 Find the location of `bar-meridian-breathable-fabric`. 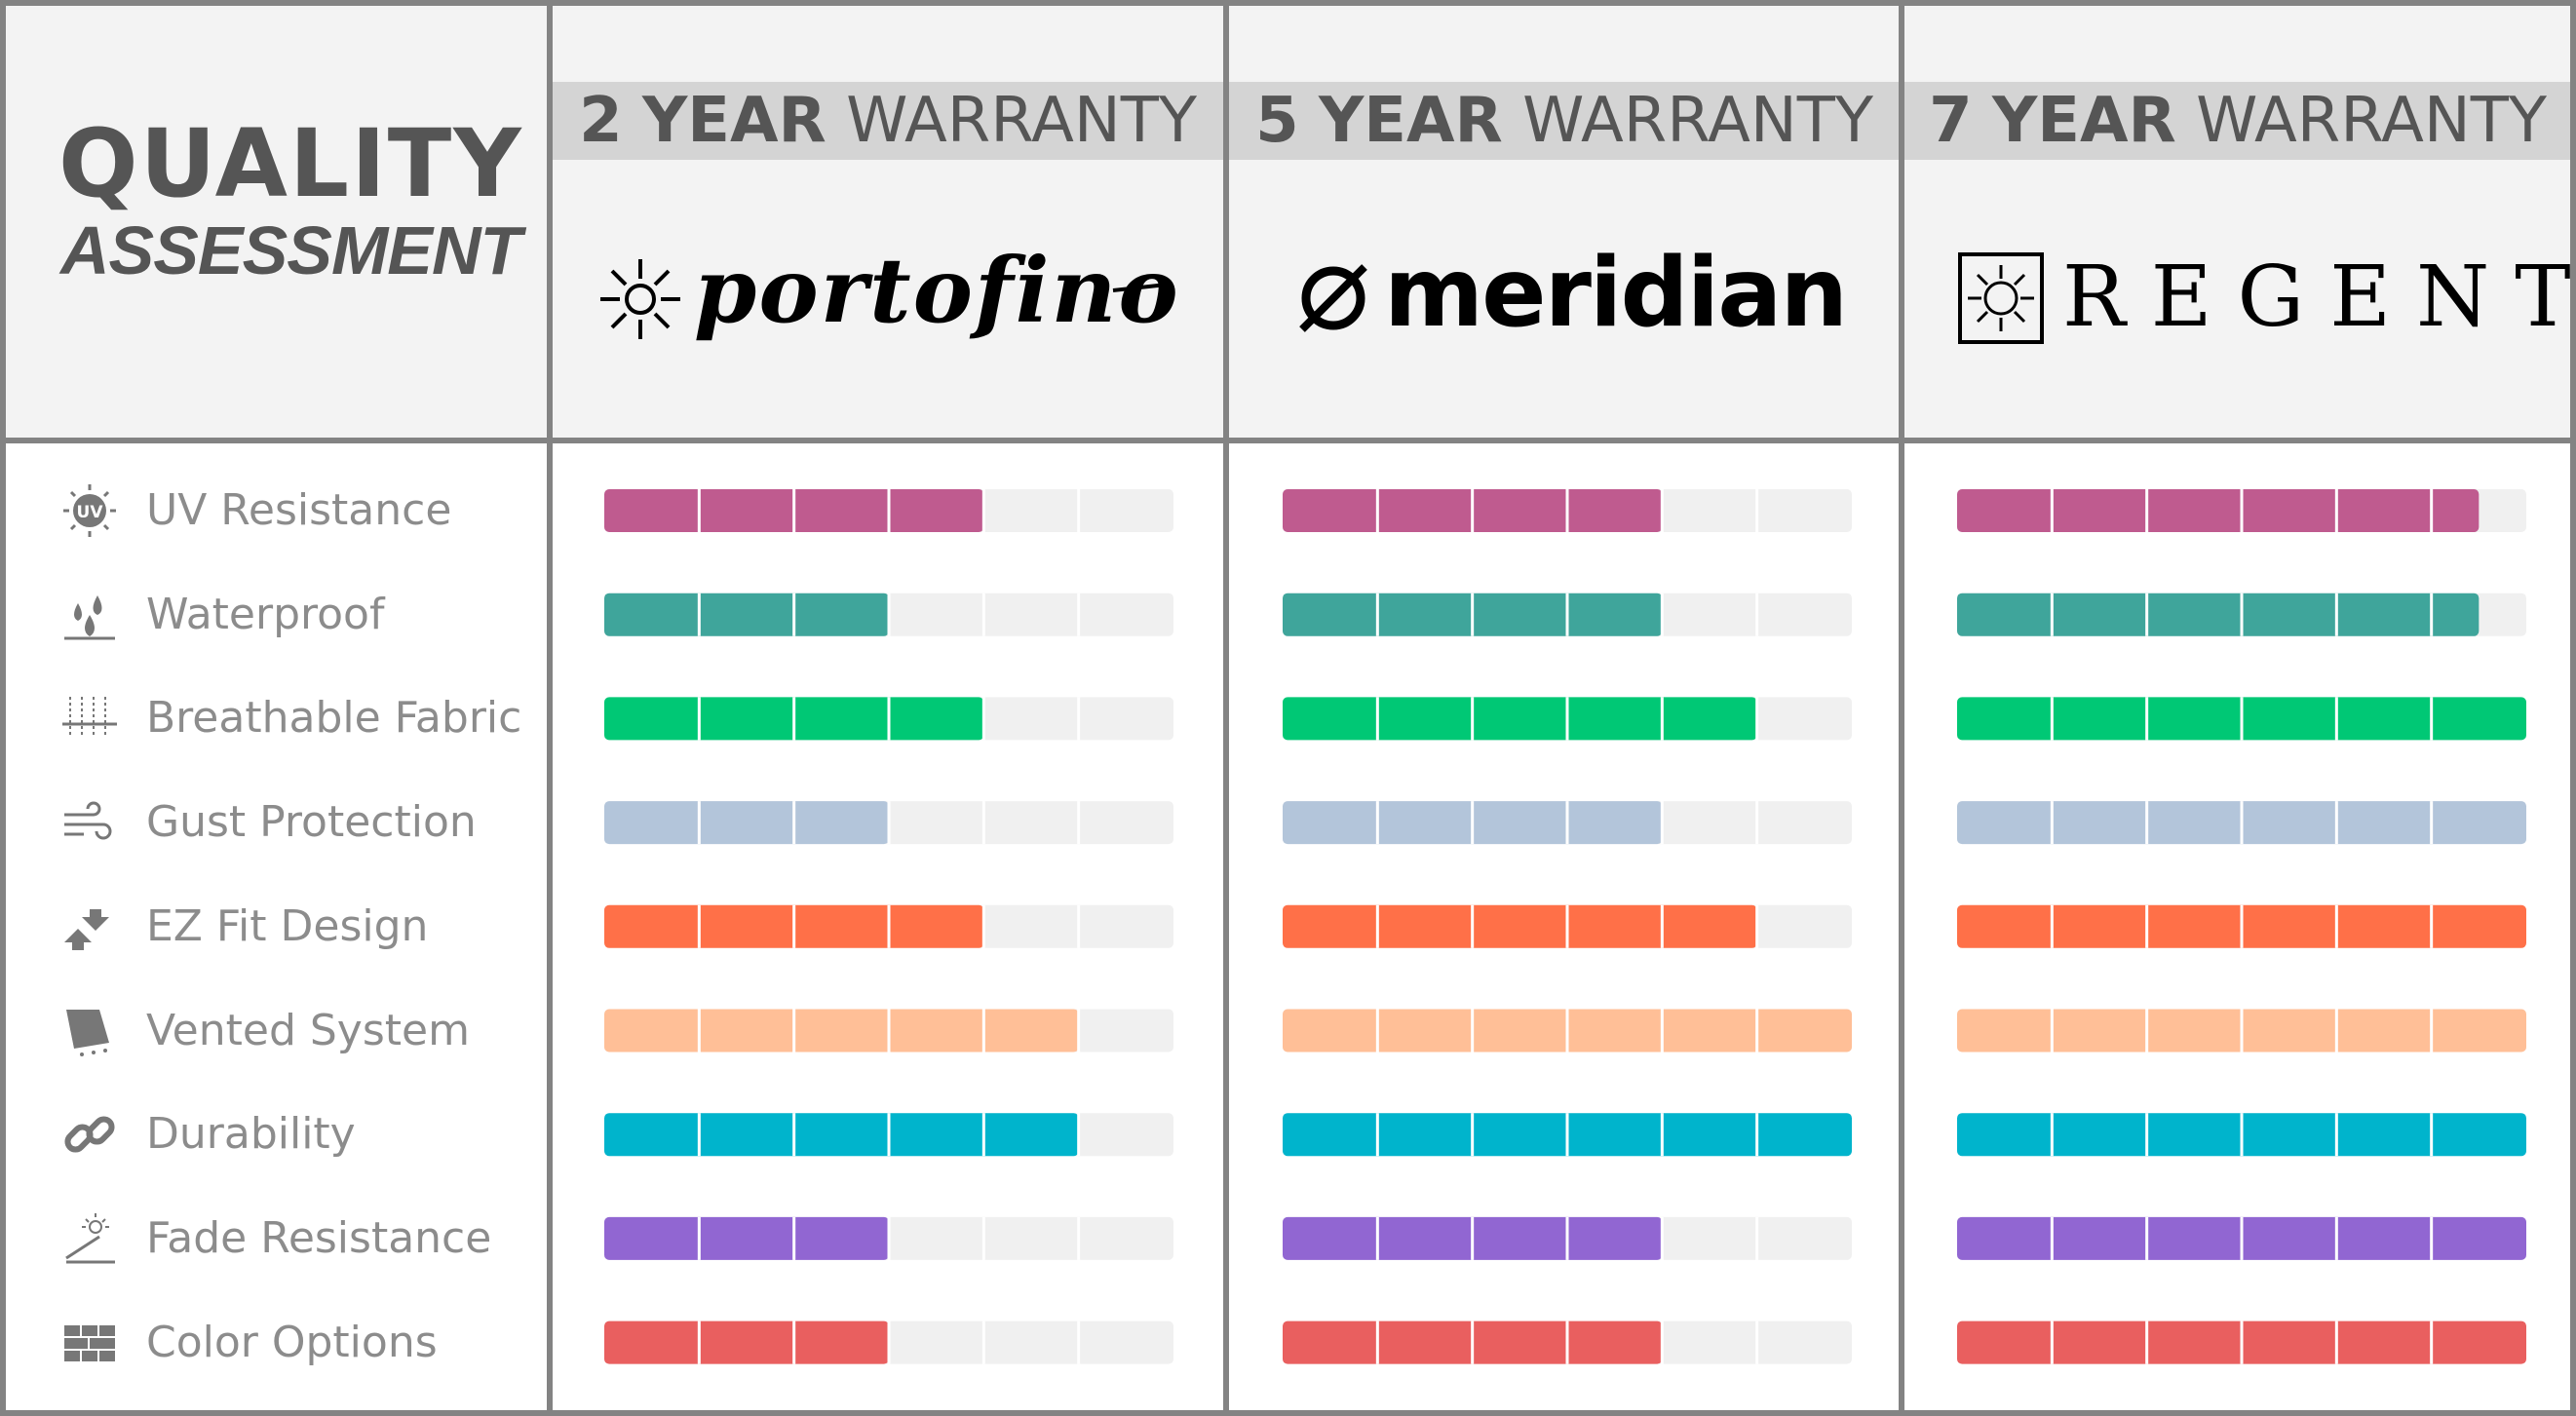

bar-meridian-breathable-fabric is located at coordinates (1520, 719).